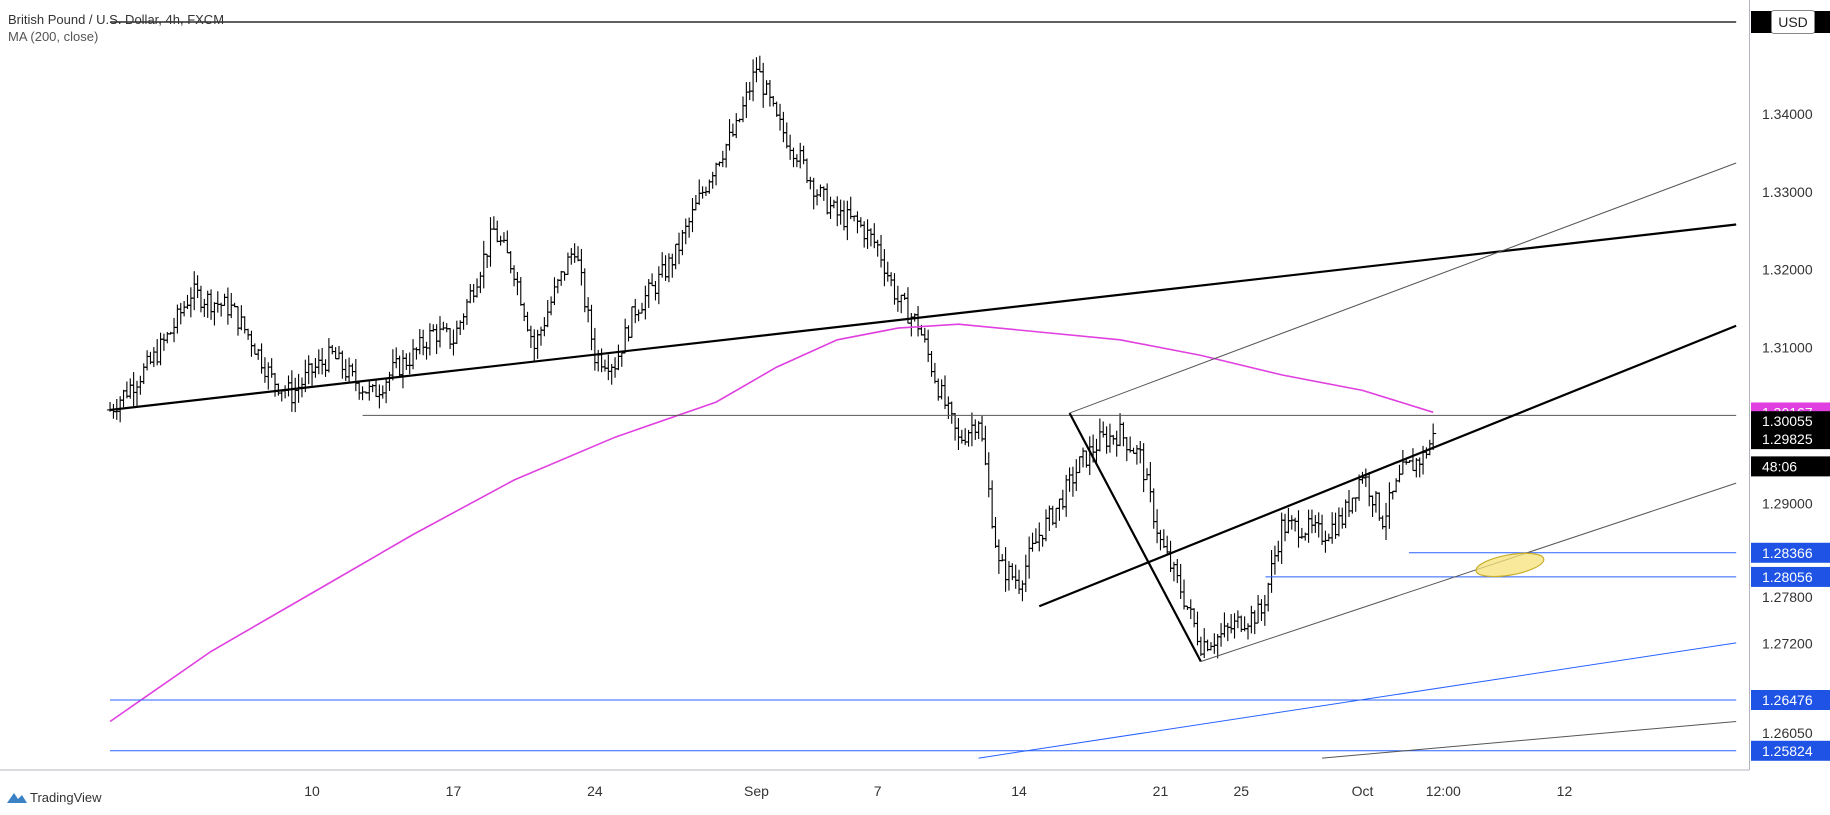 The image size is (1830, 815). Describe the element at coordinates (938, 791) in the screenshot. I see `time-axis: 10 17 24 Sep 7 14 21 25 Oct 12:00 12` at that location.